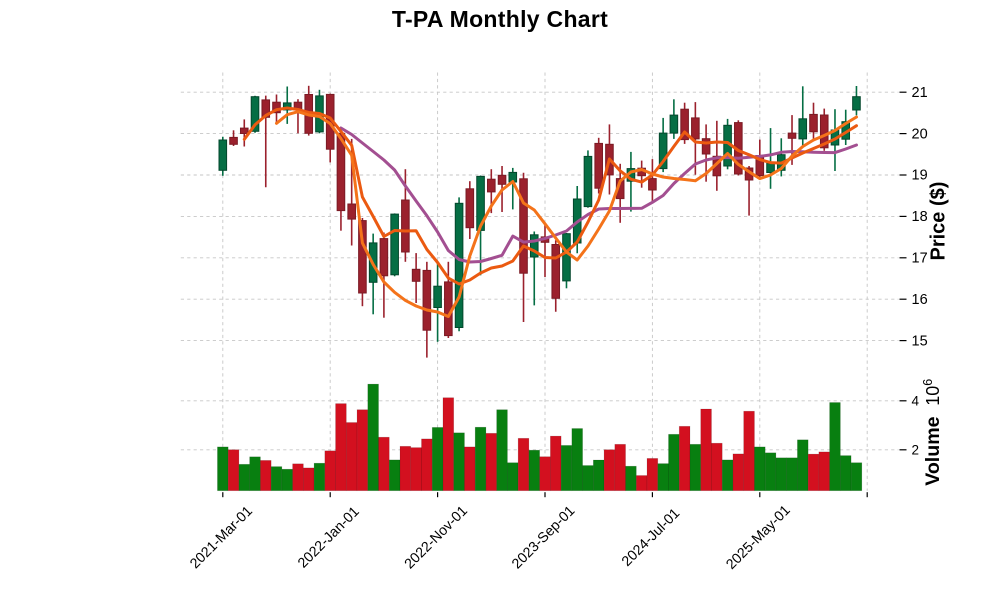  Describe the element at coordinates (920, 217) in the screenshot. I see `svg-text: 18` at that location.